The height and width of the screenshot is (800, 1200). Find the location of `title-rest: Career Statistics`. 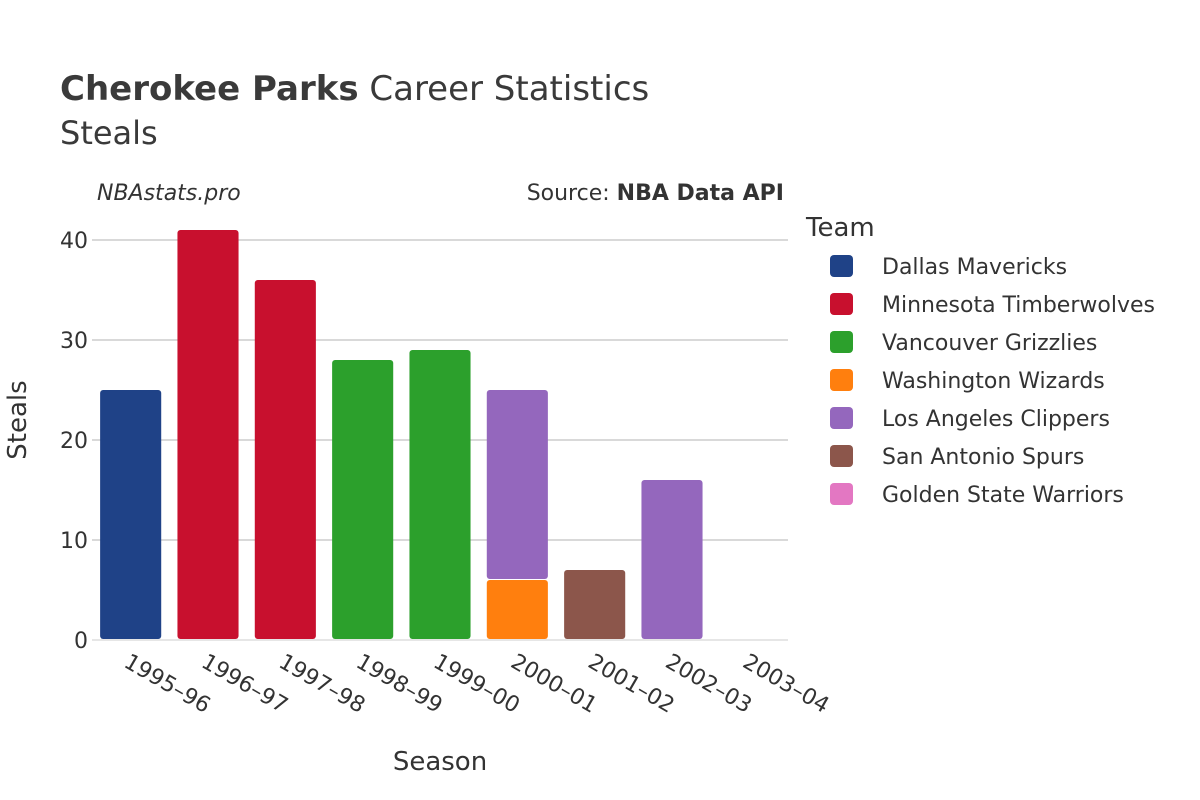

title-rest: Career Statistics is located at coordinates (504, 89).